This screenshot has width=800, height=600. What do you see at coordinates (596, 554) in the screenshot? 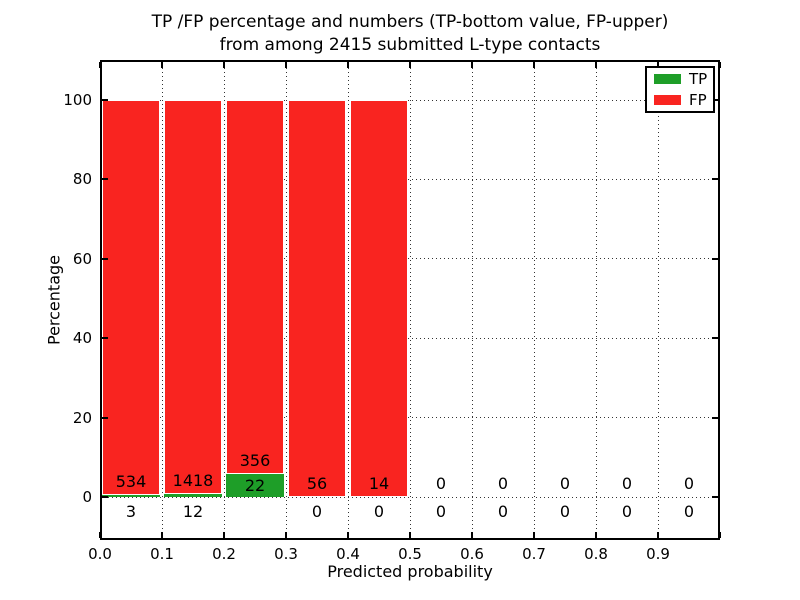
I see `x-tick-label: 0.8` at bounding box center [596, 554].